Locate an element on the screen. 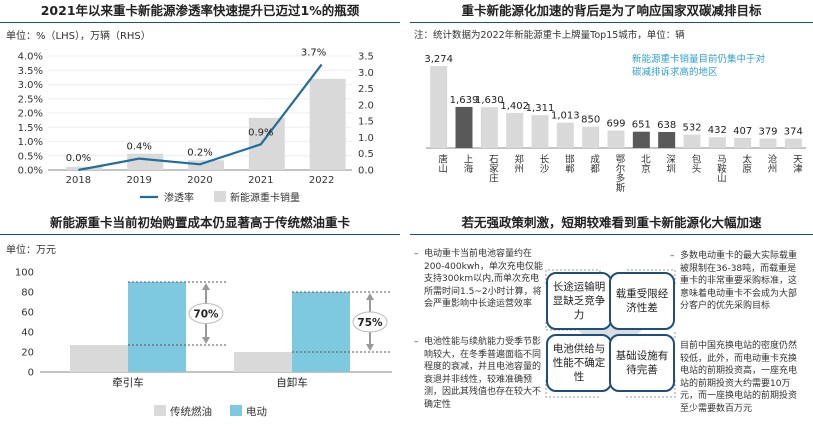 Image resolution: width=813 pixels, height=424 pixels. value-label: 532 is located at coordinates (691, 128).